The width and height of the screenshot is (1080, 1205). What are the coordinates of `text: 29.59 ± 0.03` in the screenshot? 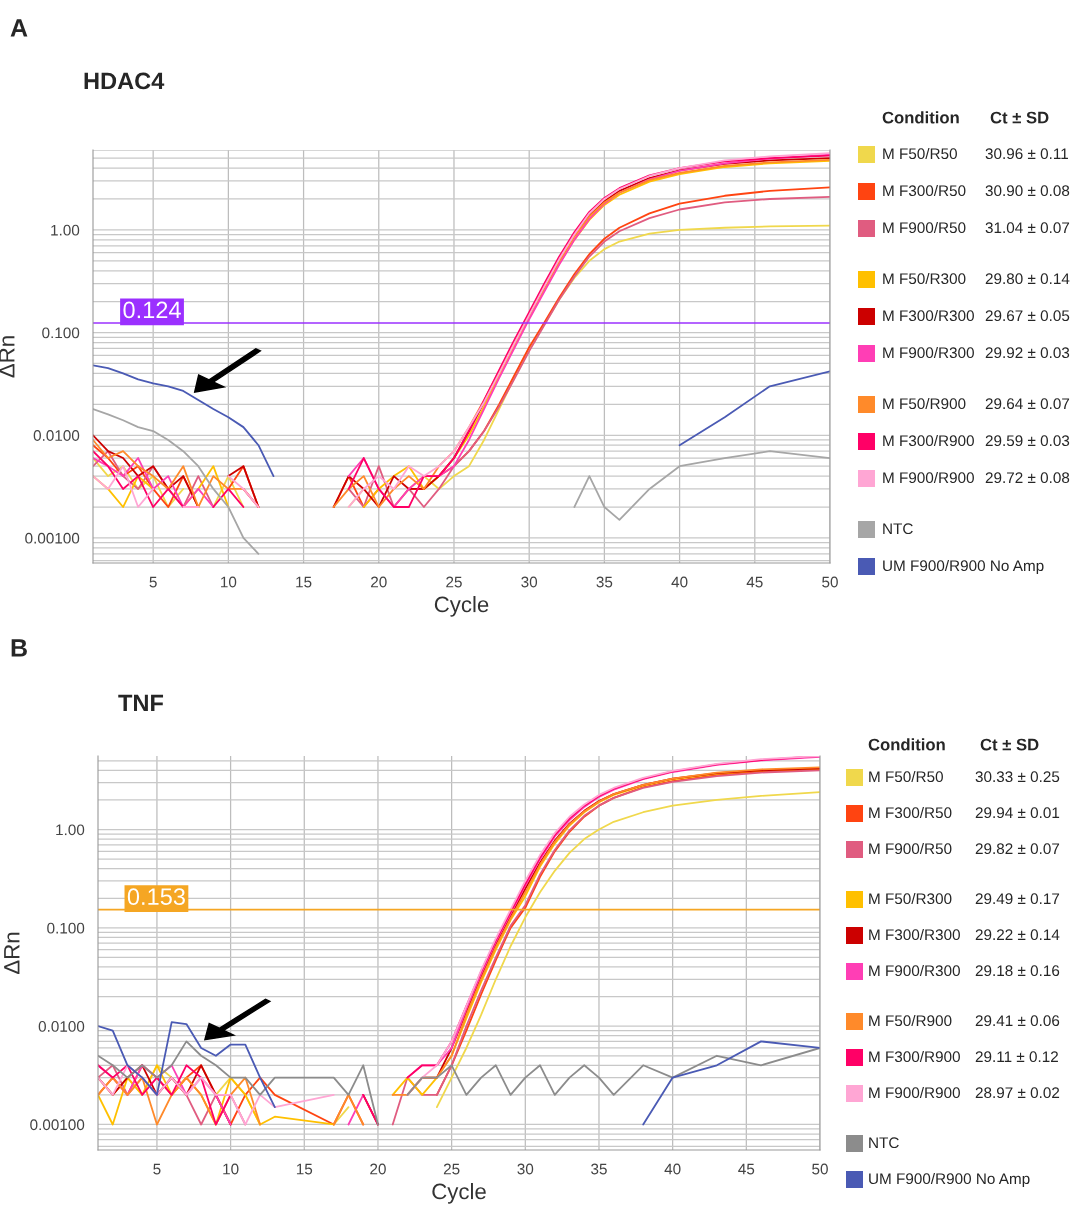 It's located at (1027, 441).